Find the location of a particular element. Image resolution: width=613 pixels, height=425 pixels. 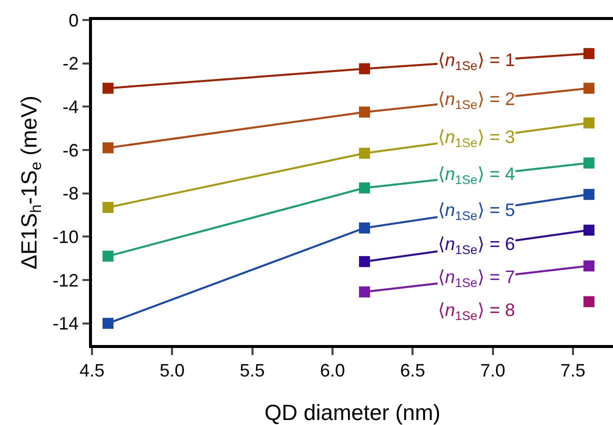

series-label: ⟨n$_{1Se}$⟩ = 6 is located at coordinates (476, 245).